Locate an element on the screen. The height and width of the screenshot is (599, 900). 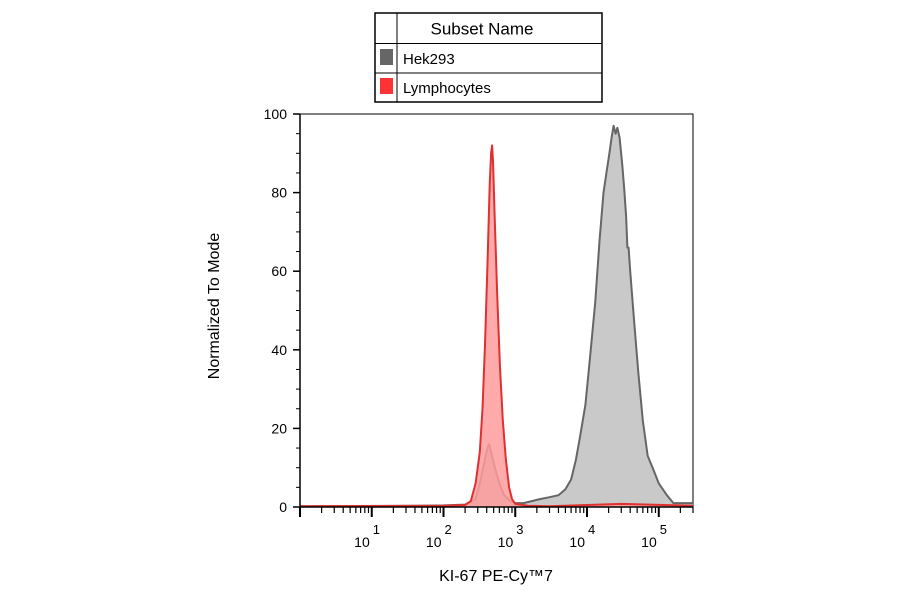
y-tick-label: 60 is located at coordinates (279, 271).